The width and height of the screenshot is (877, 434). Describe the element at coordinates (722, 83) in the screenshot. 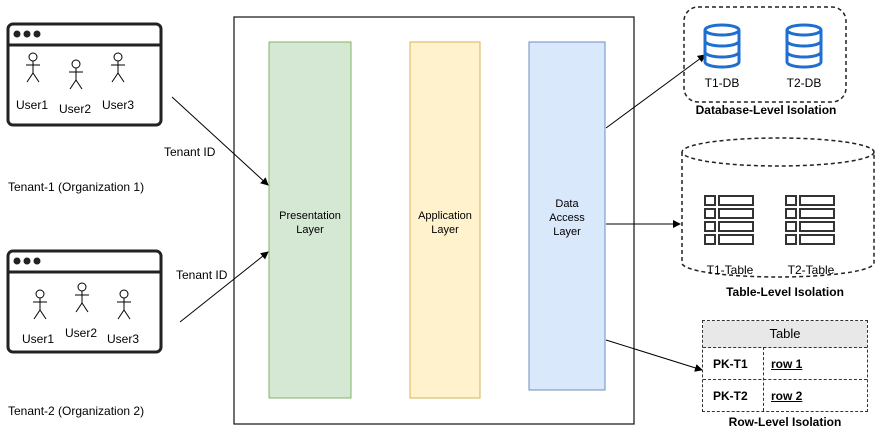

I see `t1-db-label: T1-DB` at that location.